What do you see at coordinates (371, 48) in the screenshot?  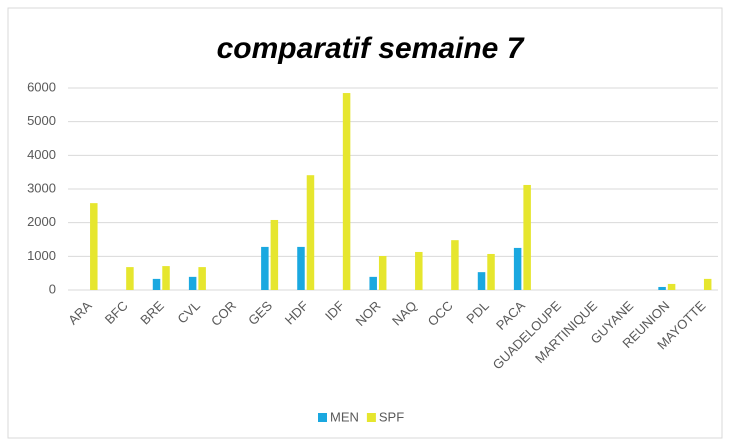 I see `chart-title: comparatif semaine 7` at bounding box center [371, 48].